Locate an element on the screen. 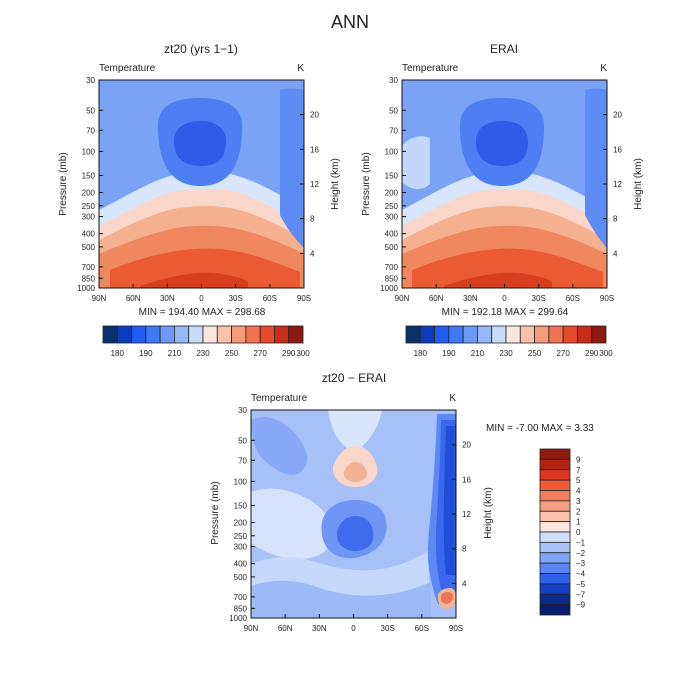 This screenshot has width=700, height=700. panel-2-xtick-label: 30S is located at coordinates (539, 298).